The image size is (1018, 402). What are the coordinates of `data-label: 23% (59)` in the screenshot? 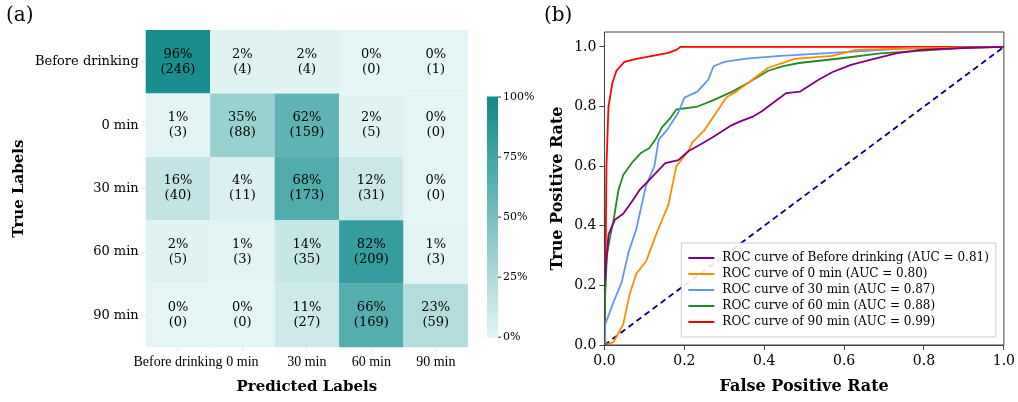 It's located at (436, 314).